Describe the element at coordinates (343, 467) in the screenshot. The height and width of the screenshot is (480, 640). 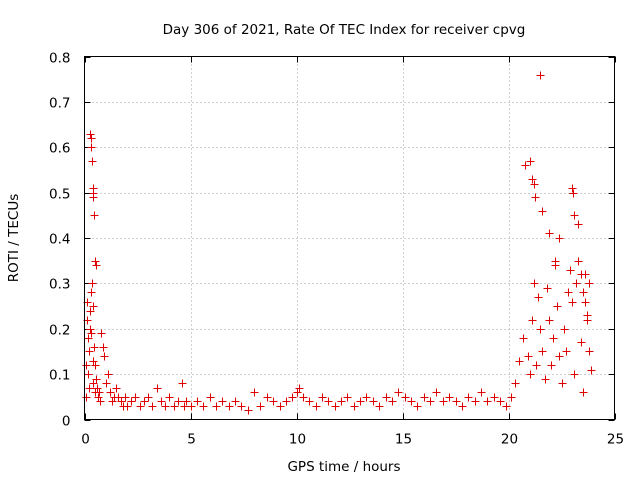
I see `x-axis-title: GPS time / hours` at that location.